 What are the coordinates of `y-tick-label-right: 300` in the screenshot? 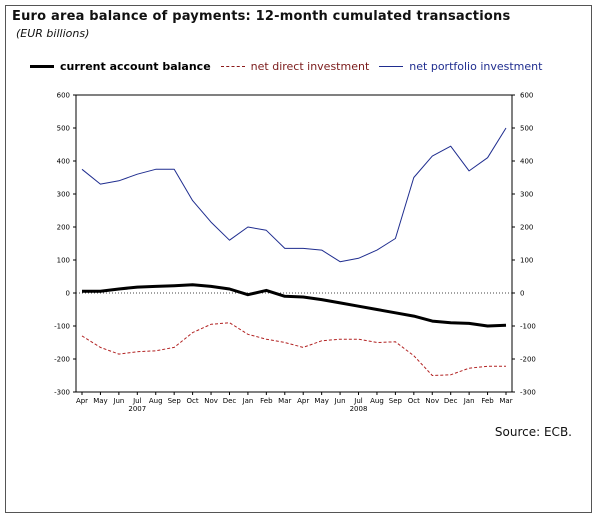 It's located at (526, 195).